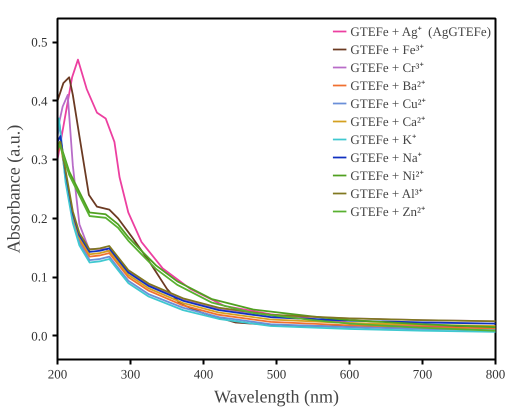 The image size is (509, 409). What do you see at coordinates (386, 193) in the screenshot?
I see `legend-label: GTEFe + Al³⁺` at bounding box center [386, 193].